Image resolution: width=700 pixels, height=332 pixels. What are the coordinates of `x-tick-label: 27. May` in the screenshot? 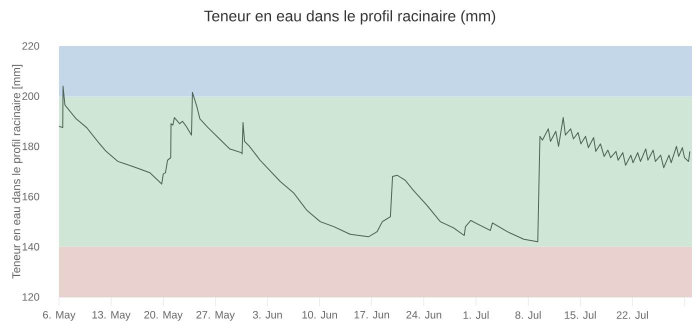 It's located at (215, 316).